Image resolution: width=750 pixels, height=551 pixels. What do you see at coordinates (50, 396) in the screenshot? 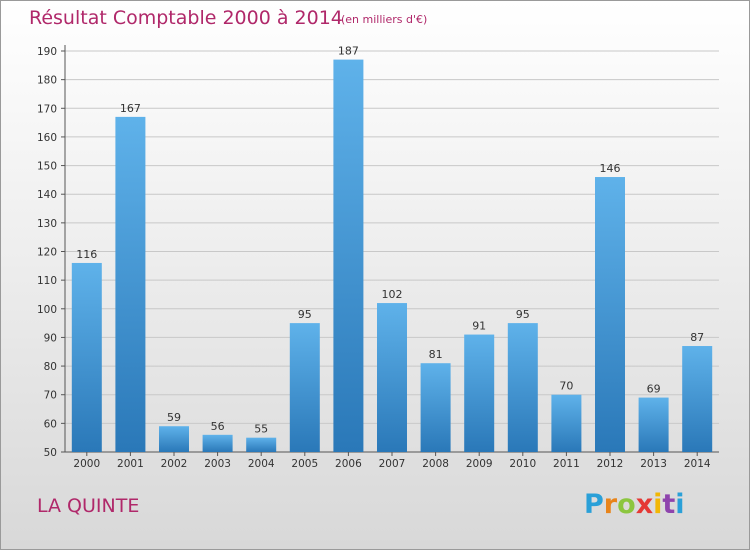
I see `y-tick-label: 70` at bounding box center [50, 396].